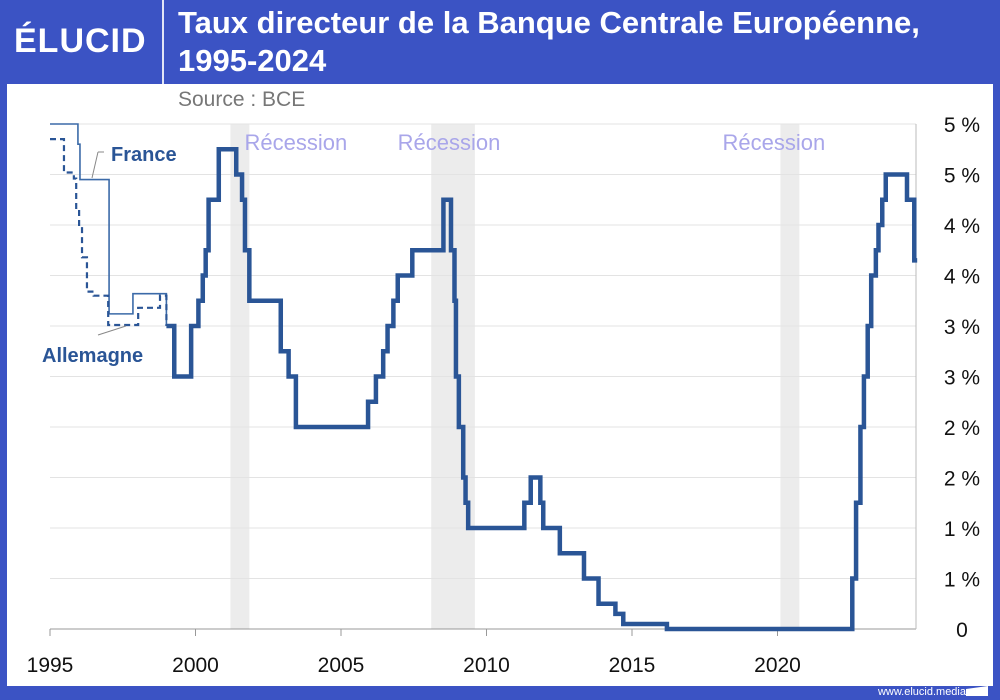  Describe the element at coordinates (112, 330) in the screenshot. I see `allemagne-leader-line` at that location.